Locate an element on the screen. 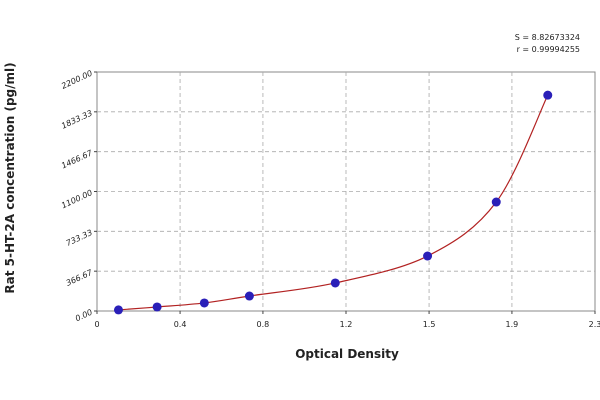 This screenshot has height=400, width=600. x-tick-label: 1.9 is located at coordinates (512, 324).